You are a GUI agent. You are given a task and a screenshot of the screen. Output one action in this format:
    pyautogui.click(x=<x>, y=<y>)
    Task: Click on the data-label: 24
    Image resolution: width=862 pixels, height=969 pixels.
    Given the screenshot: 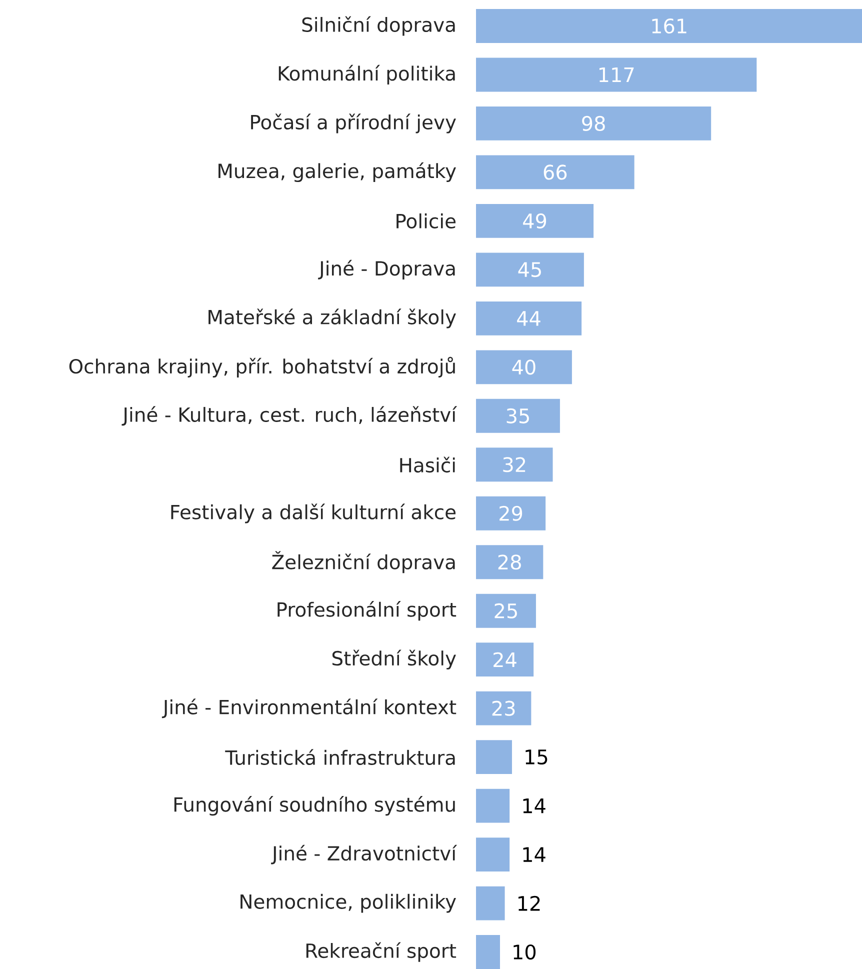 What is the action you would take?
    pyautogui.click(x=504, y=659)
    